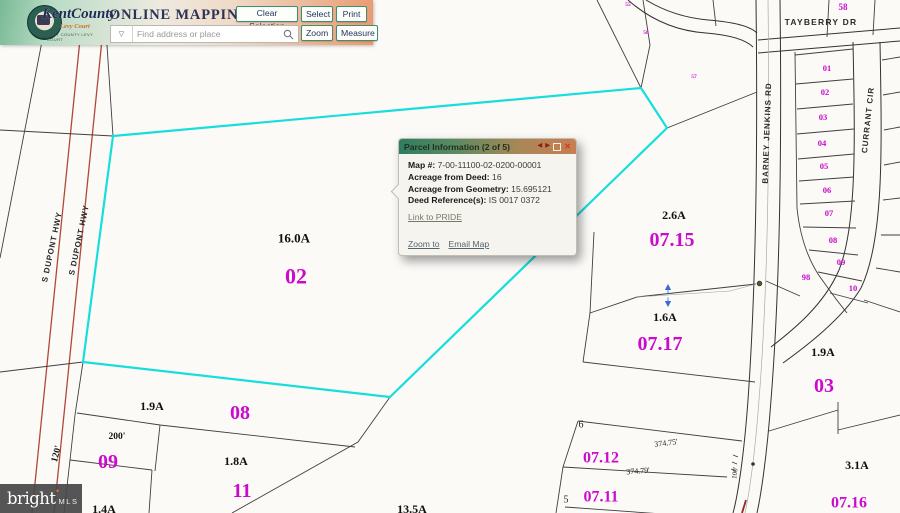 The width and height of the screenshot is (900, 513). Describe the element at coordinates (357, 33) in the screenshot. I see `measure-button: Measure` at that location.